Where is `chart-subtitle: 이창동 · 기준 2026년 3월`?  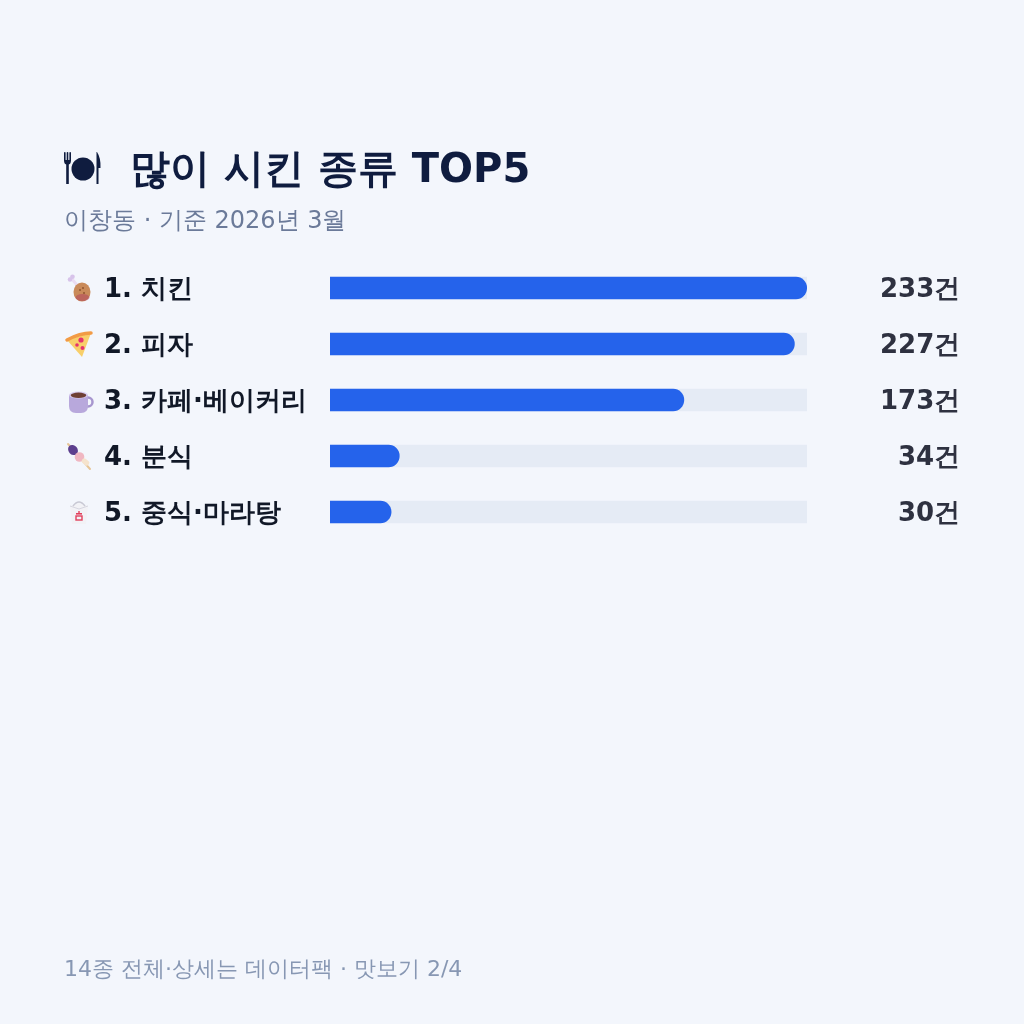
chart-subtitle: 이창동 · 기준 2026년 3월 is located at coordinates (205, 220).